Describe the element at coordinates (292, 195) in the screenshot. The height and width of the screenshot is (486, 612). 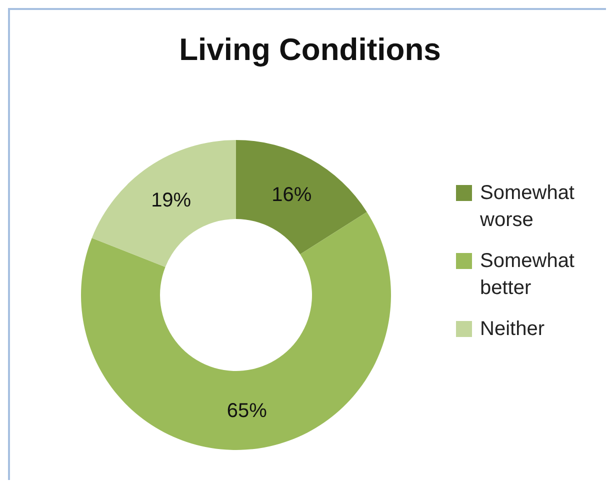
I see `data-label: 16%` at that location.